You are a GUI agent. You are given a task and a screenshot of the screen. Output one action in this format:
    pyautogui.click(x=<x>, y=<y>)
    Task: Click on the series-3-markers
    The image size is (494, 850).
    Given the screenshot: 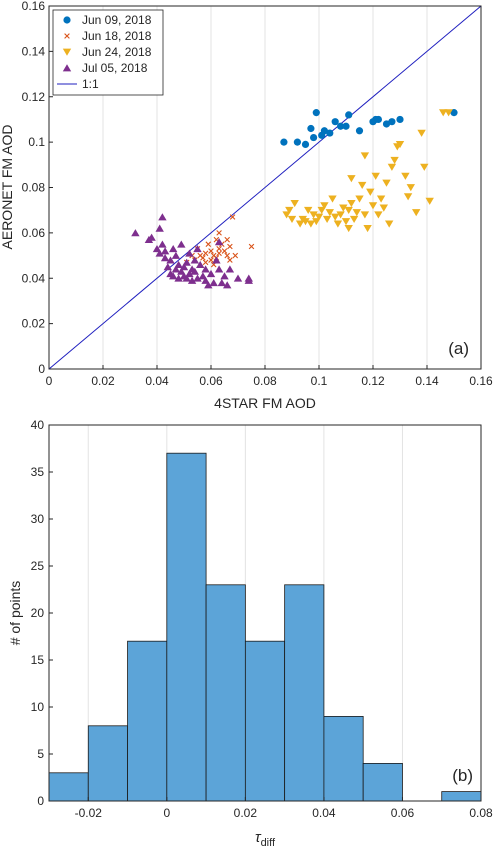 What is the action you would take?
    pyautogui.click(x=367, y=171)
    